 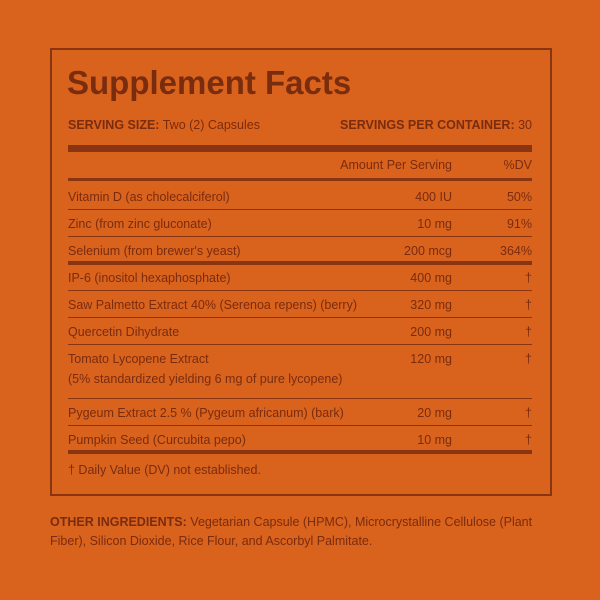 What do you see at coordinates (164, 470) in the screenshot?
I see `footnote: † Daily Value (DV) not established.` at bounding box center [164, 470].